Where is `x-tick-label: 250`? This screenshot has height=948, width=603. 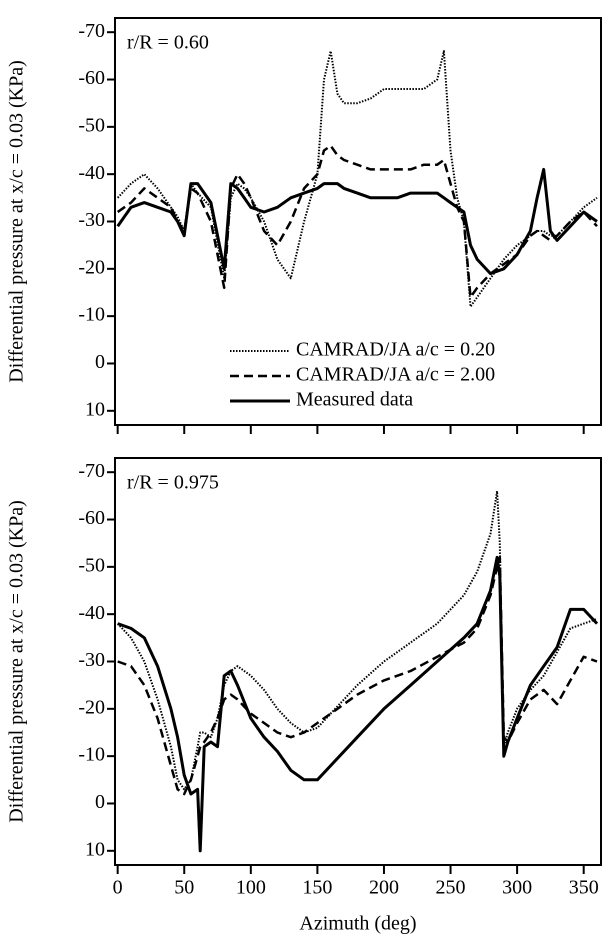
x-tick-label: 250 is located at coordinates (451, 888).